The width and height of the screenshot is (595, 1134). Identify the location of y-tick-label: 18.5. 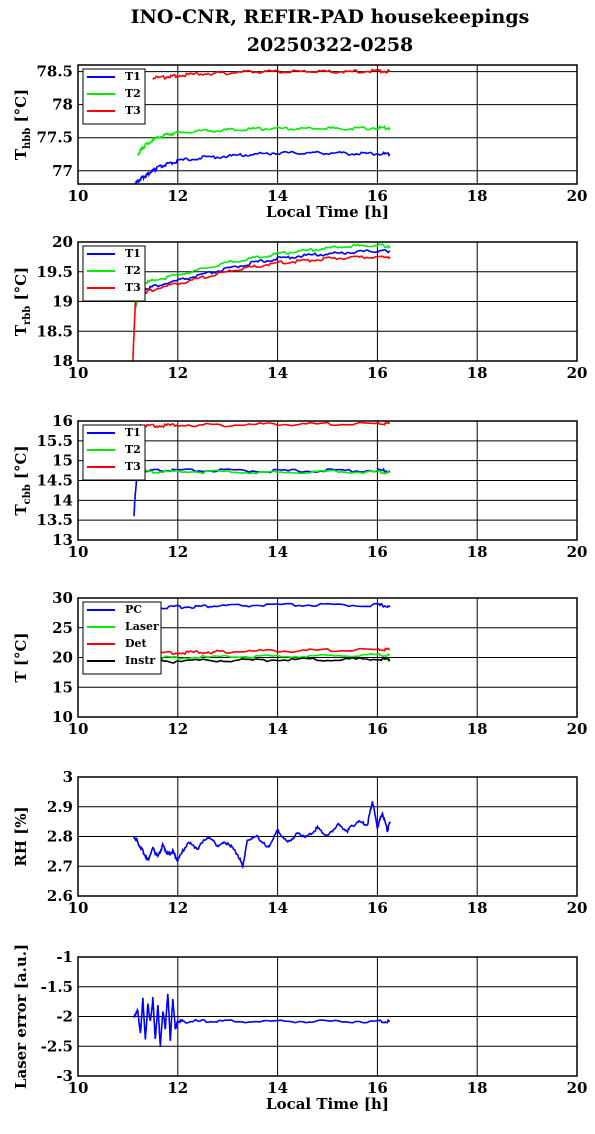
(54, 331).